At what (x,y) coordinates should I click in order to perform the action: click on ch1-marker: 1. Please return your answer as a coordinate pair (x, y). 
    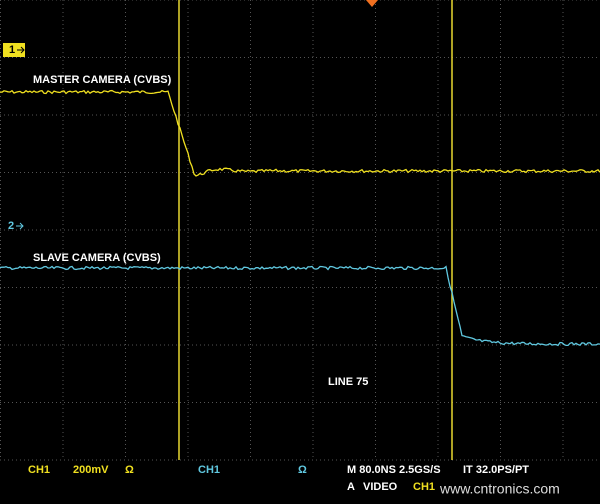
    Looking at the image, I should click on (12, 50).